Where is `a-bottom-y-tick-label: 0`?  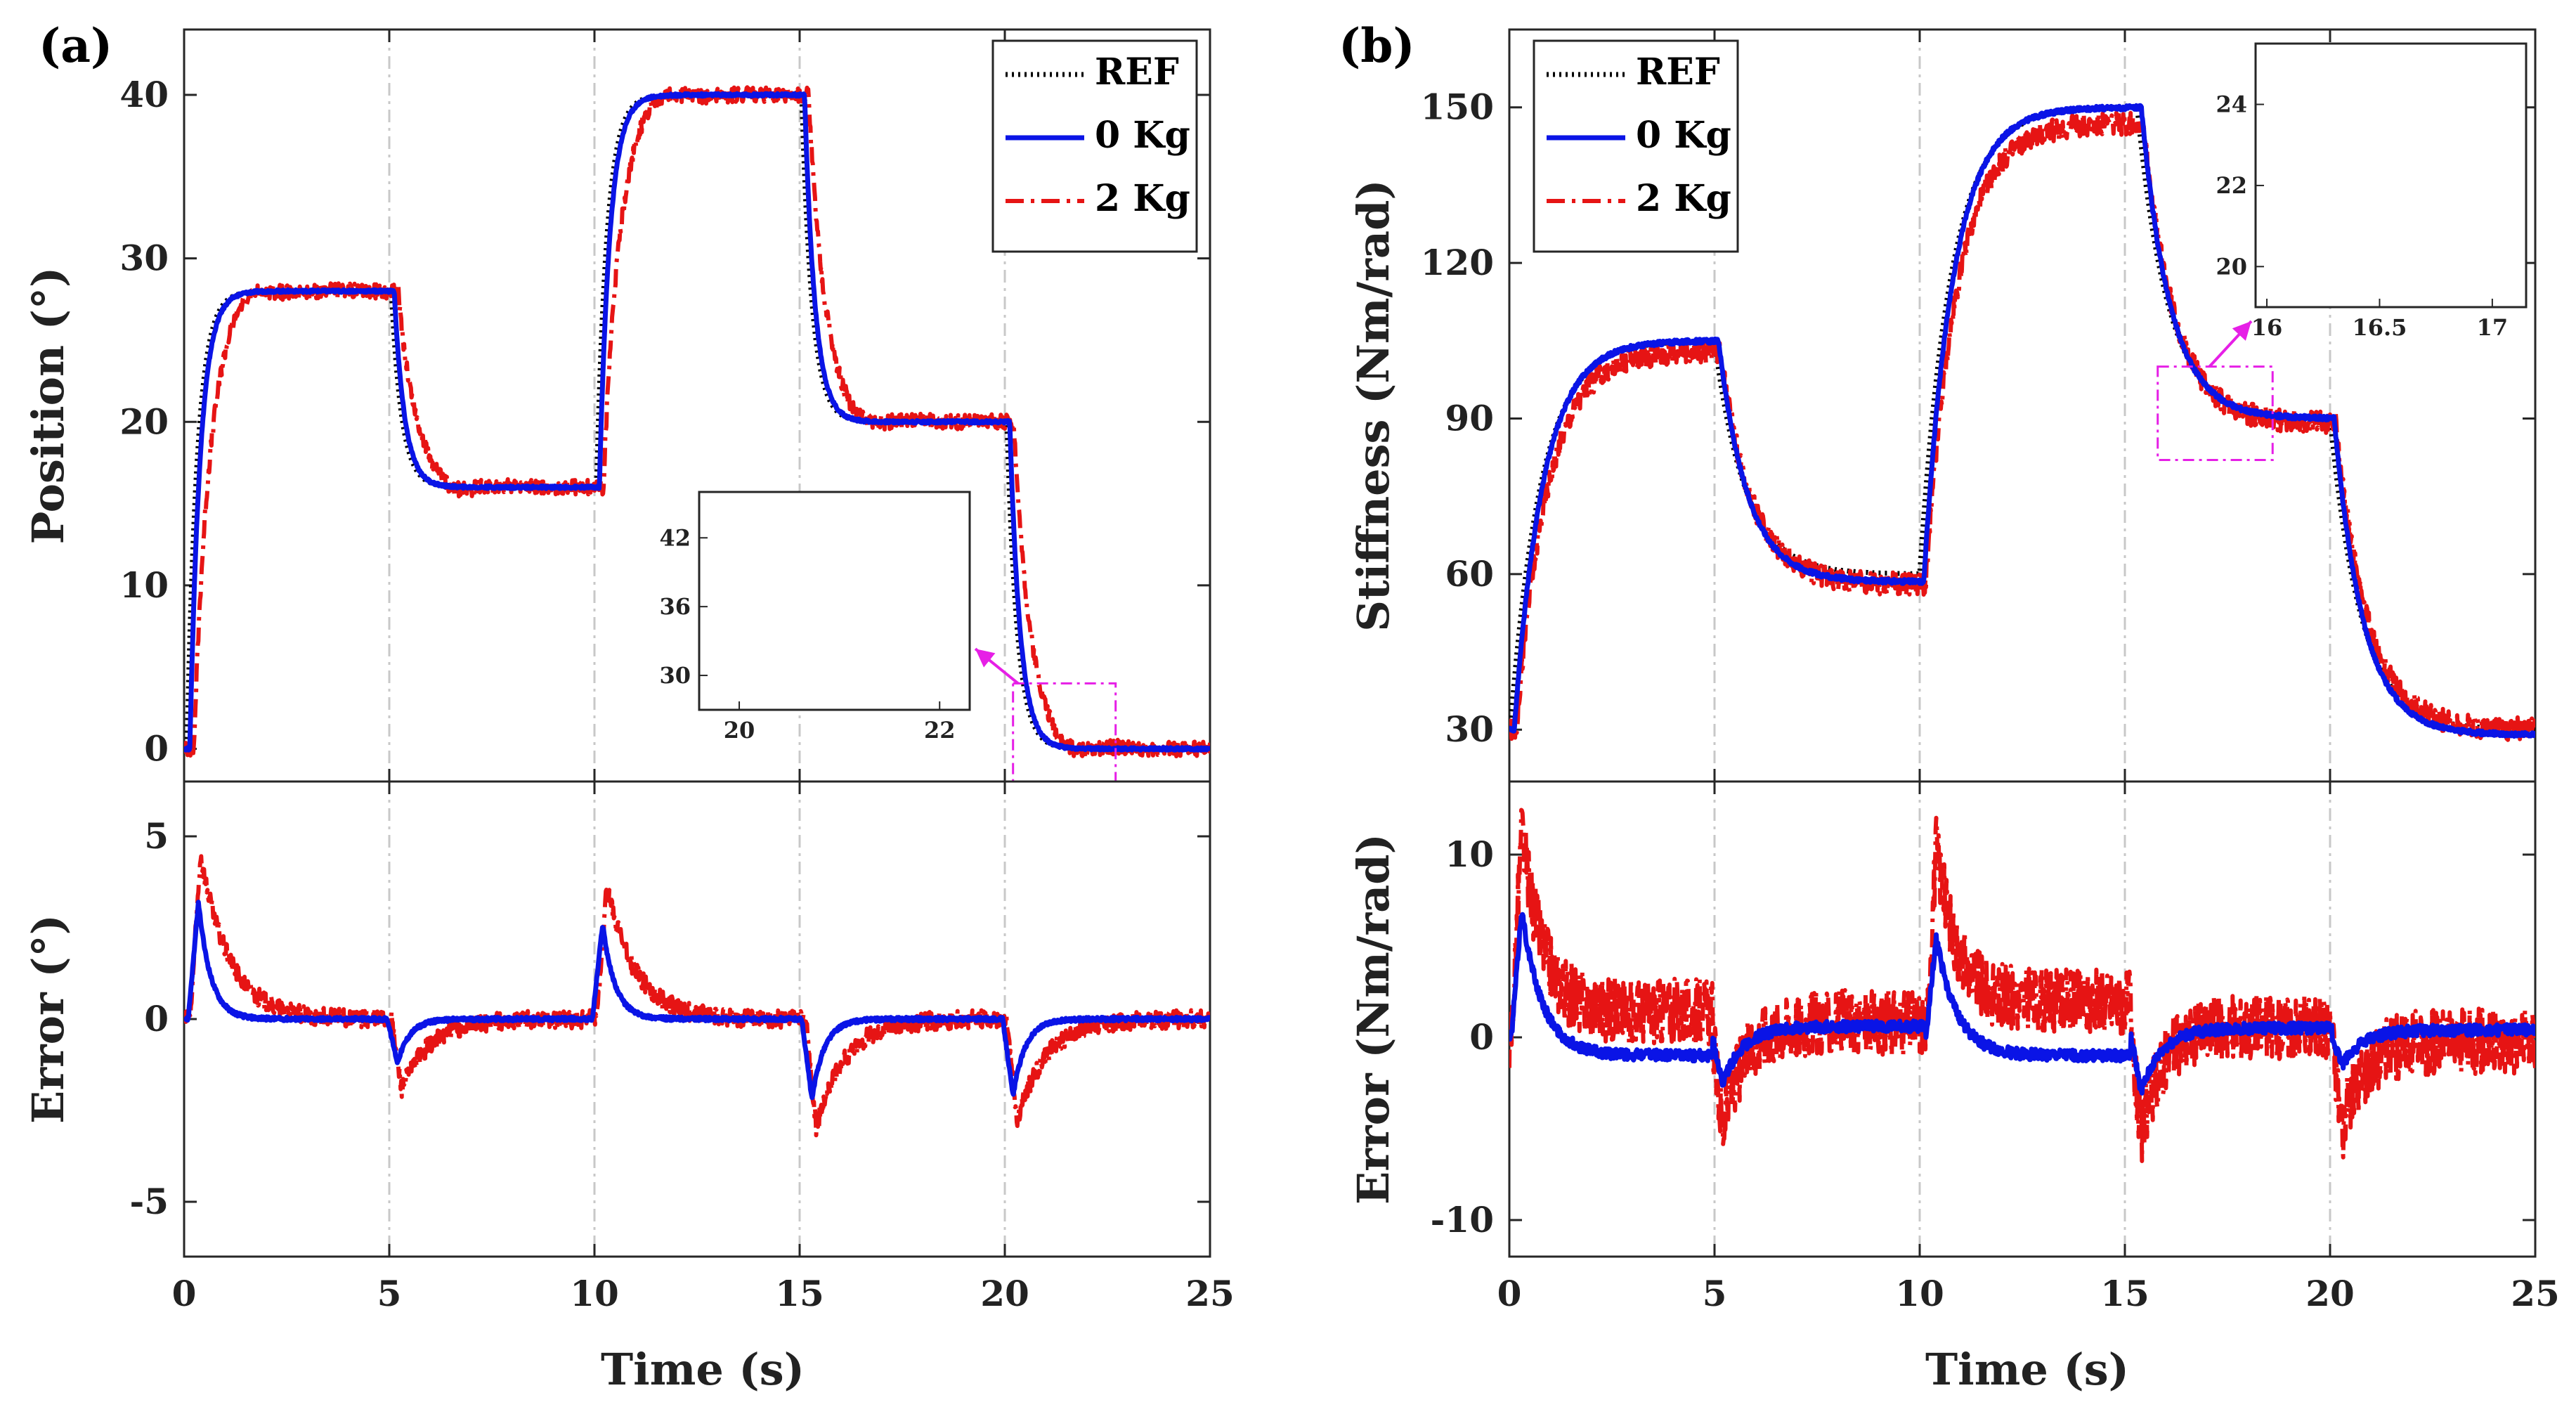 a-bottom-y-tick-label: 0 is located at coordinates (156, 1018).